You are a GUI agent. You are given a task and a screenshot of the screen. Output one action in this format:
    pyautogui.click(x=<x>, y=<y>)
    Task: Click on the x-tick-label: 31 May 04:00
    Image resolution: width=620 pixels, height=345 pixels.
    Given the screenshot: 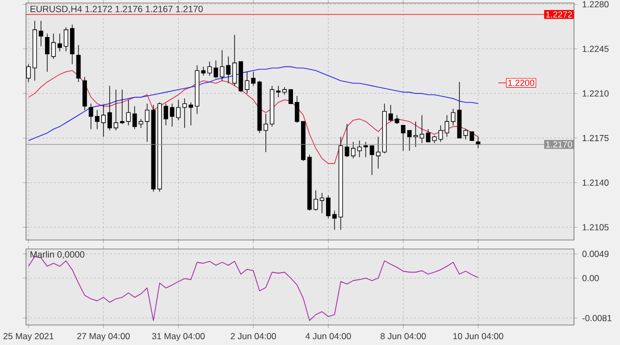 What is the action you would take?
    pyautogui.click(x=178, y=337)
    